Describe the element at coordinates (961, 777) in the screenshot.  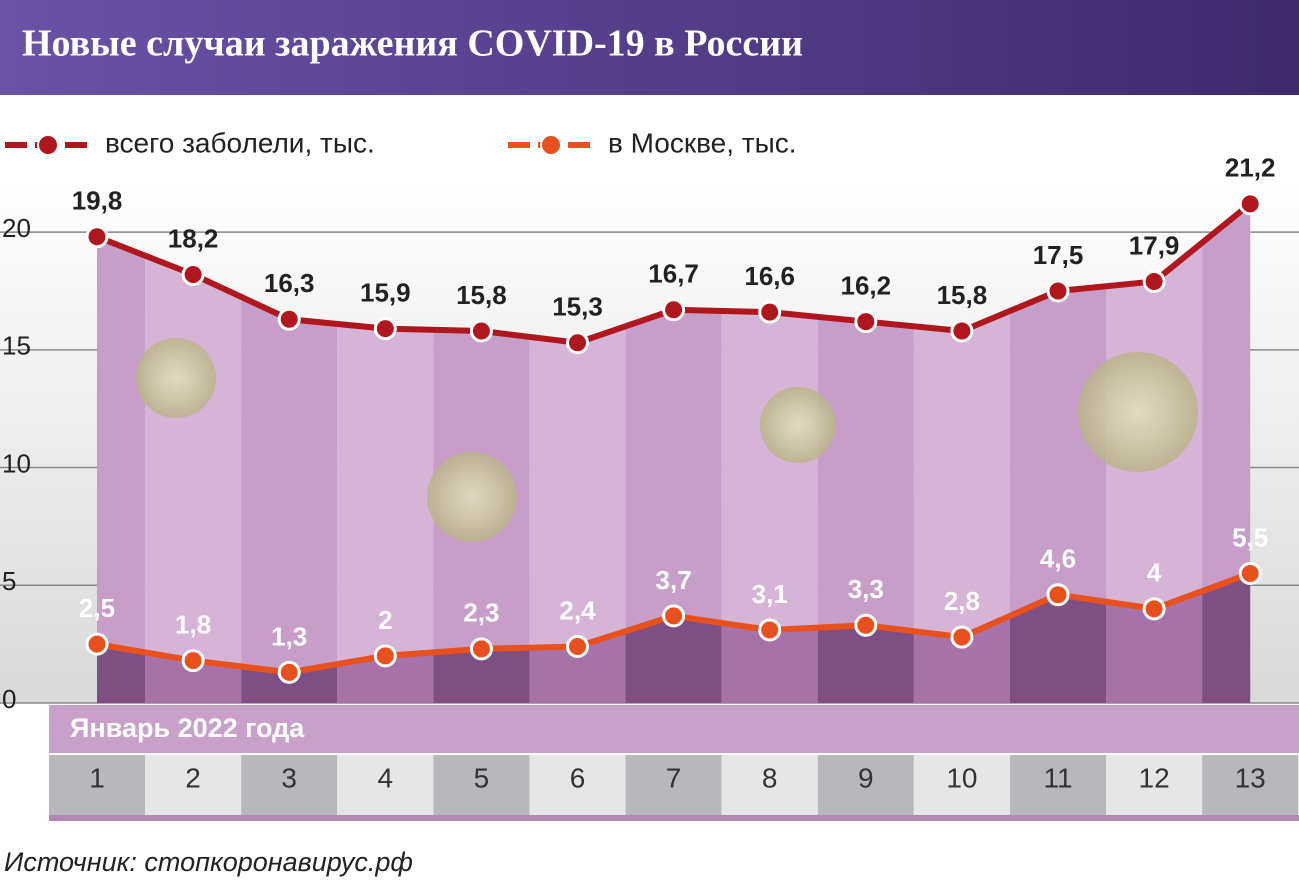
I see `x-tick-label: 10` at that location.